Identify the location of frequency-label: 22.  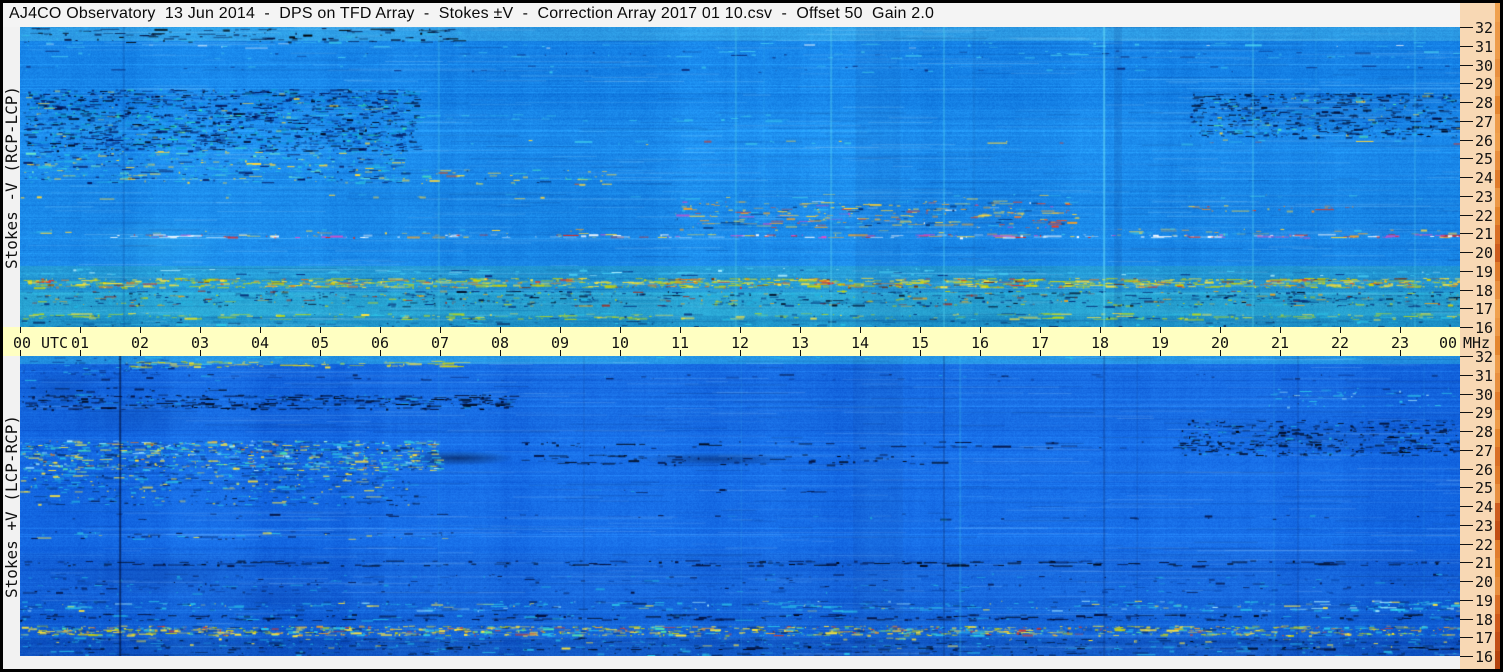
(1484, 545).